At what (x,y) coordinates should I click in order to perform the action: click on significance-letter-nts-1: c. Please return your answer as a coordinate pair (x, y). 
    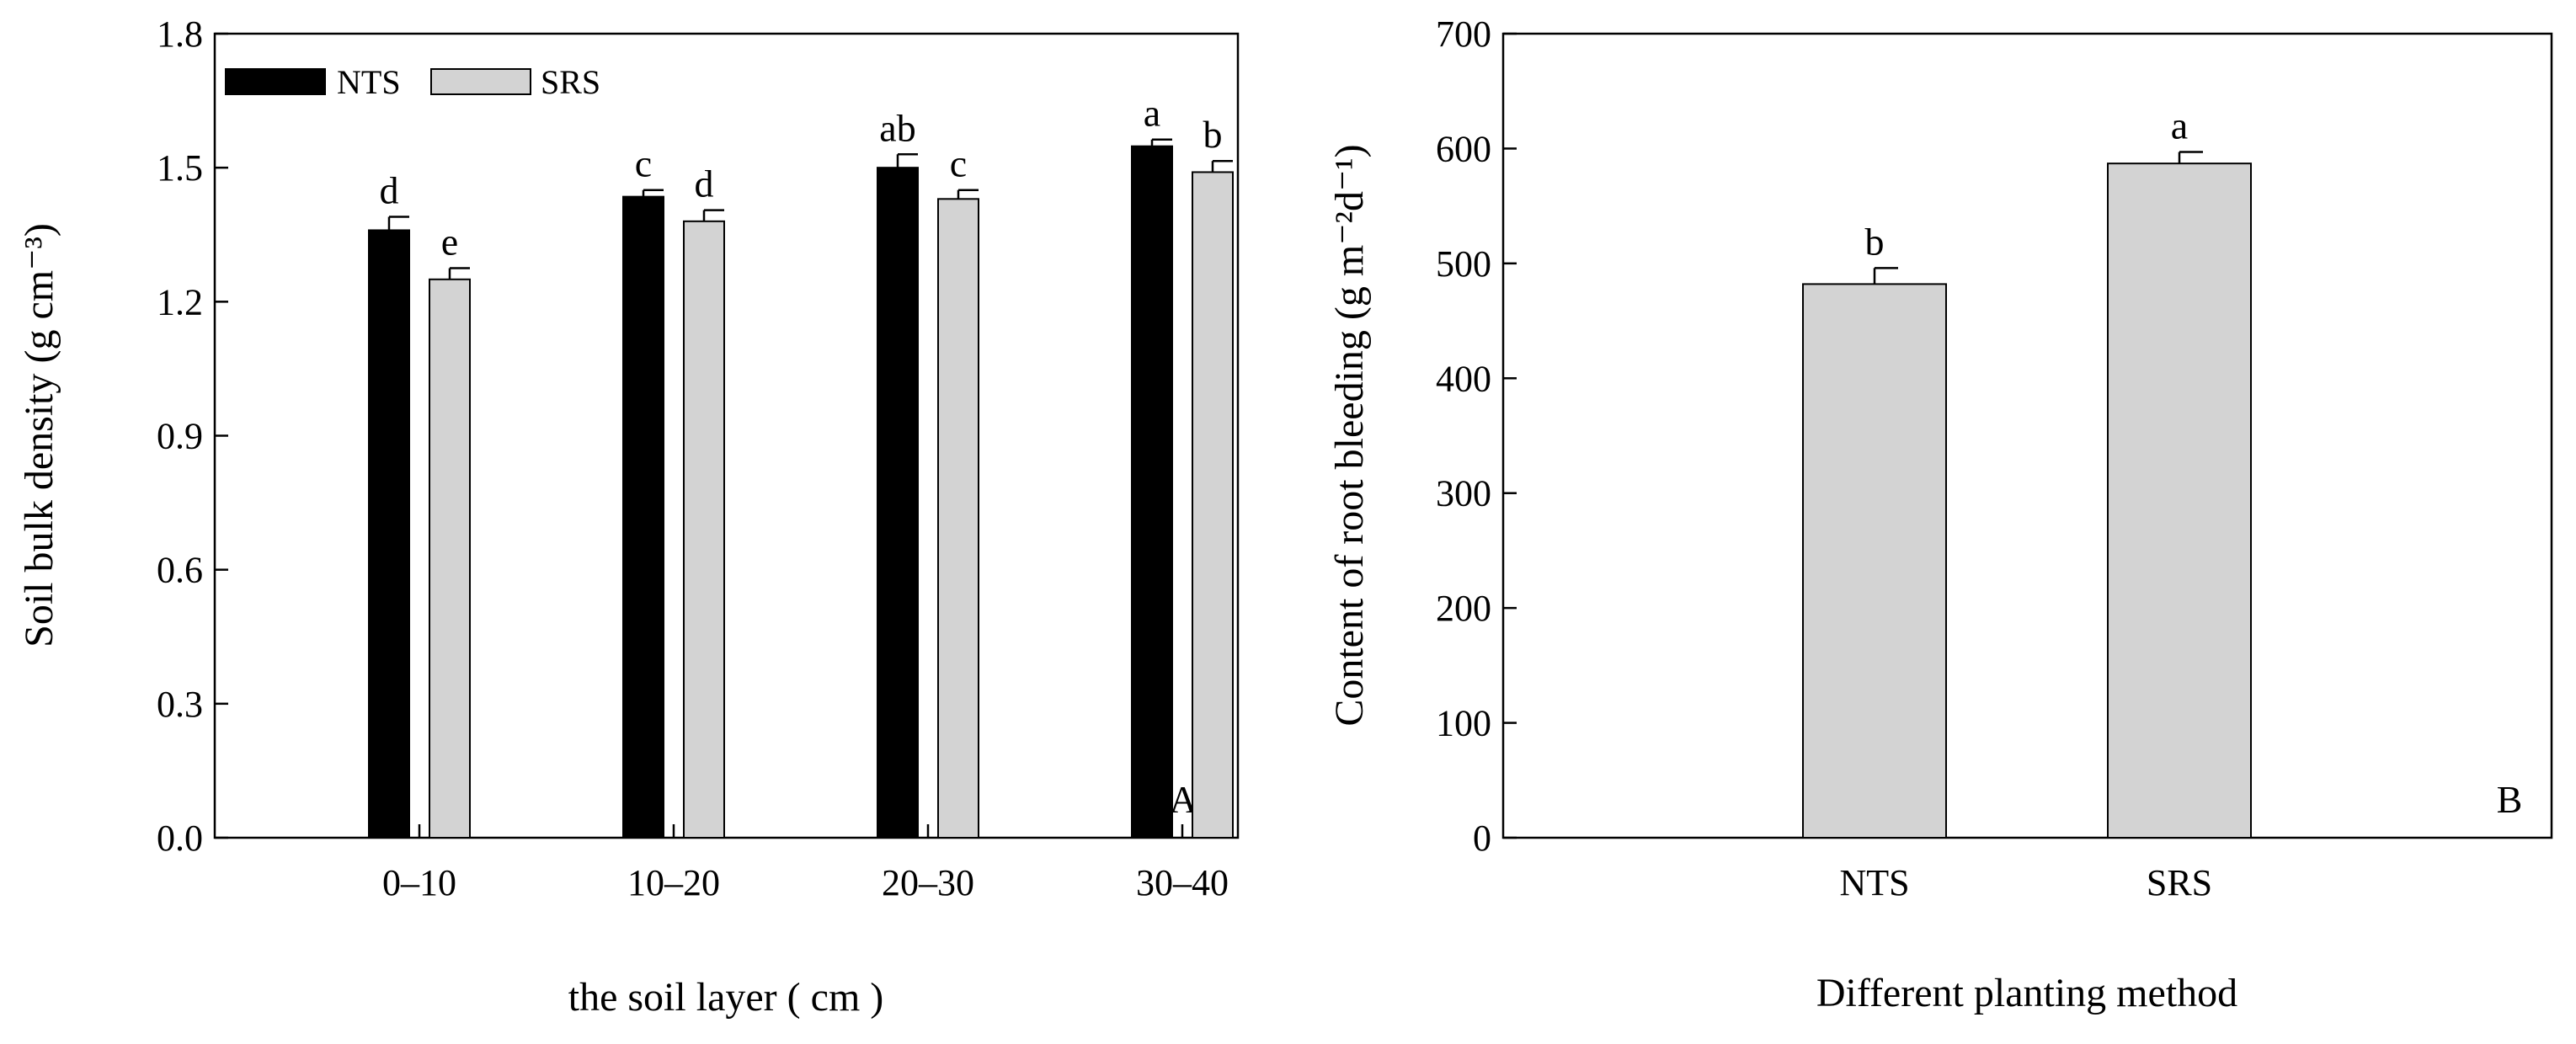
    Looking at the image, I should click on (643, 163).